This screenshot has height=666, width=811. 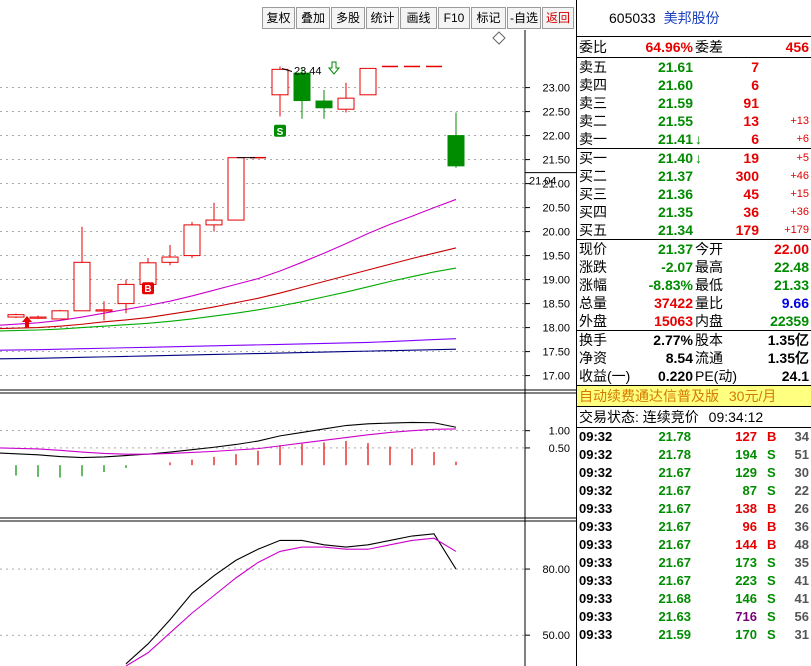 I want to click on fund-label: 换手, so click(x=593, y=340).